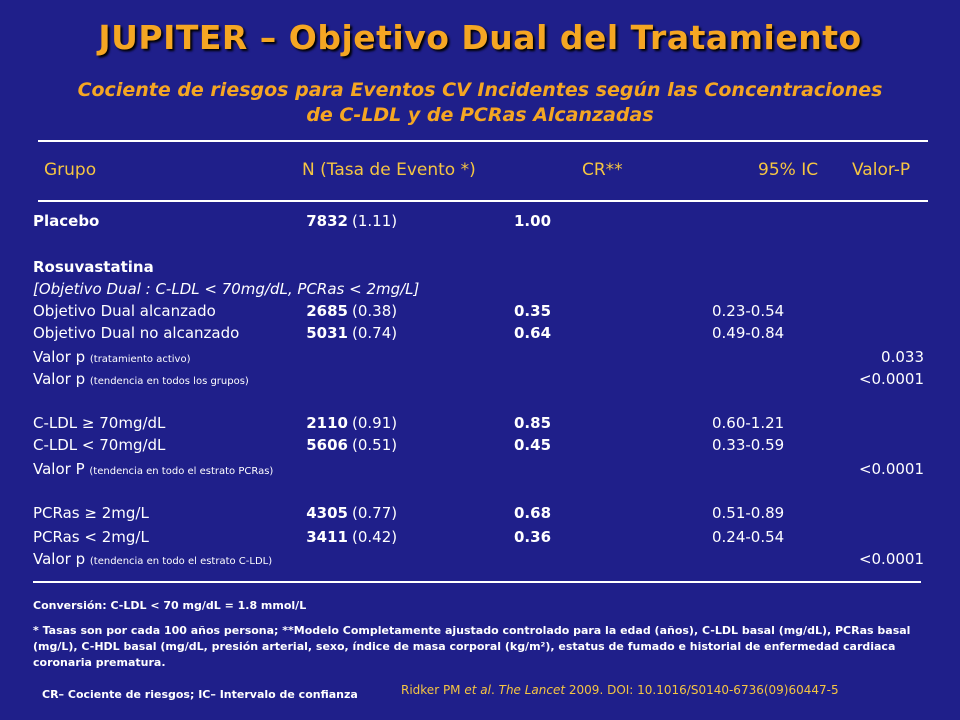  Describe the element at coordinates (136, 333) in the screenshot. I see `group-label: Objetivo Dual no alcanzado` at that location.